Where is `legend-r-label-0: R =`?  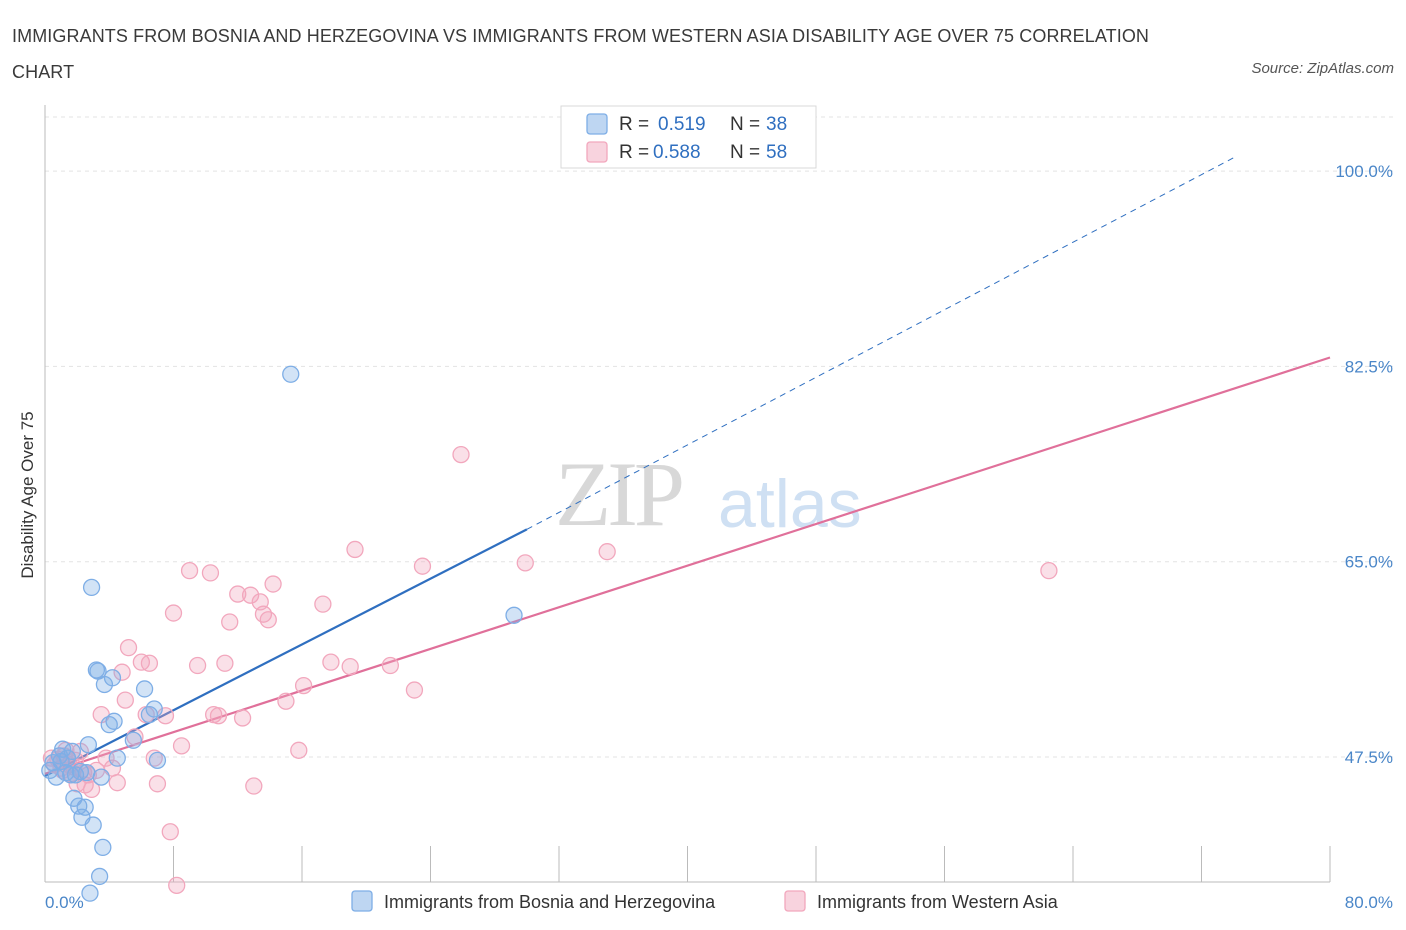
legend-r-label-0: R = is located at coordinates (634, 124).